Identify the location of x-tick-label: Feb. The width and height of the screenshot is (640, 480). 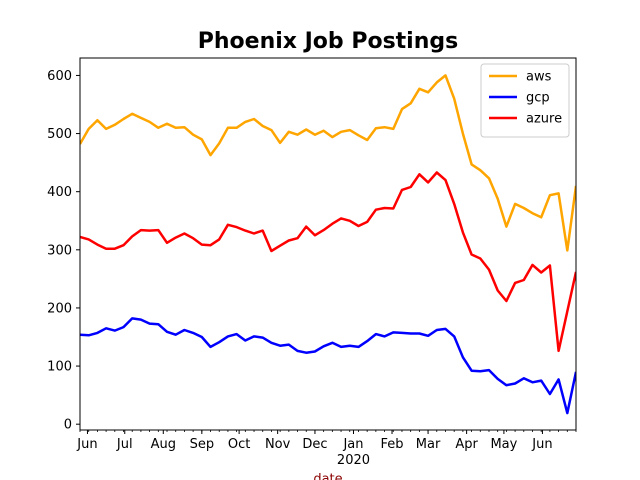
(392, 444).